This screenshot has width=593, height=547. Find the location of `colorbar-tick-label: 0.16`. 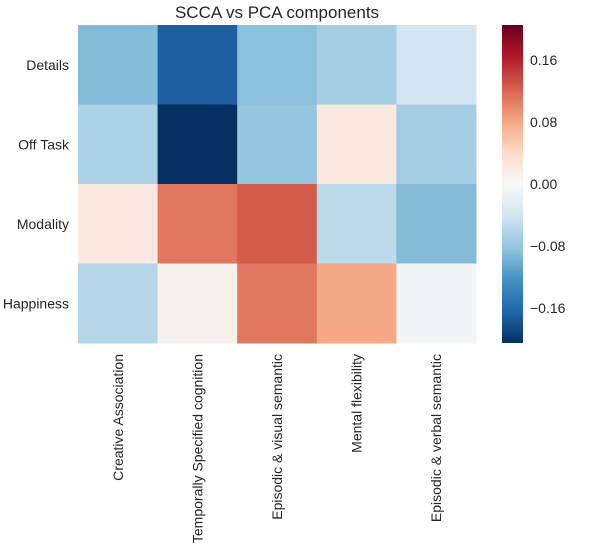

colorbar-tick-label: 0.16 is located at coordinates (543, 60).